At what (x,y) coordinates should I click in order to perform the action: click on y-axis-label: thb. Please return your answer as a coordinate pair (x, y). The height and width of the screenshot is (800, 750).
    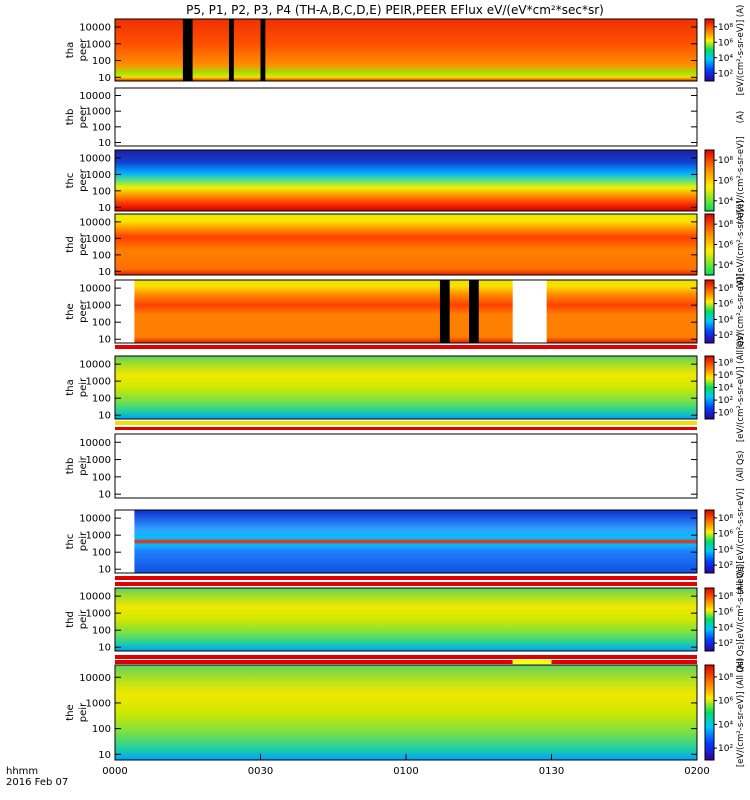
    Looking at the image, I should click on (70, 117).